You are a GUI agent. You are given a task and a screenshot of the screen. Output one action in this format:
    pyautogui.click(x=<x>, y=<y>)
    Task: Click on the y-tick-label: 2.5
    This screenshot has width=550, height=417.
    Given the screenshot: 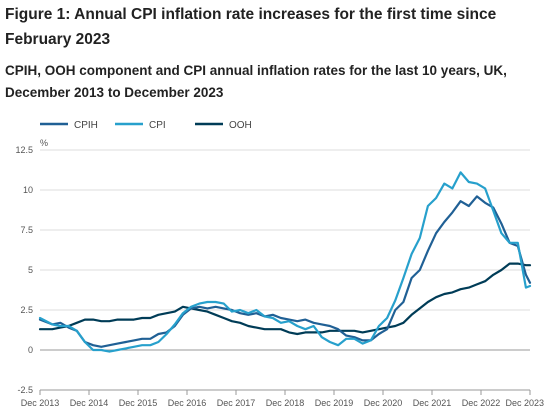 What is the action you would take?
    pyautogui.click(x=26, y=310)
    